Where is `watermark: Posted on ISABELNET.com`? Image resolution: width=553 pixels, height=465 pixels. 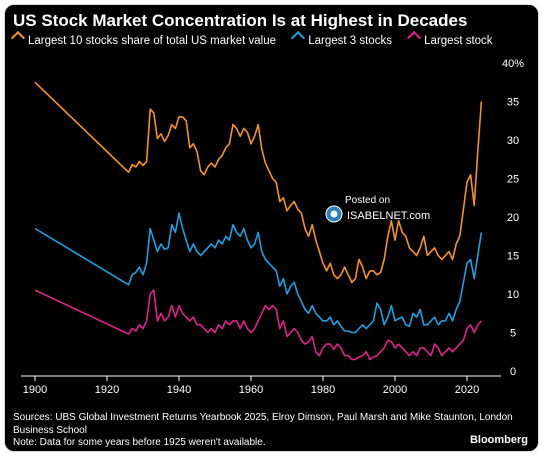
watermark: Posted on ISABELNET.com is located at coordinates (380, 215).